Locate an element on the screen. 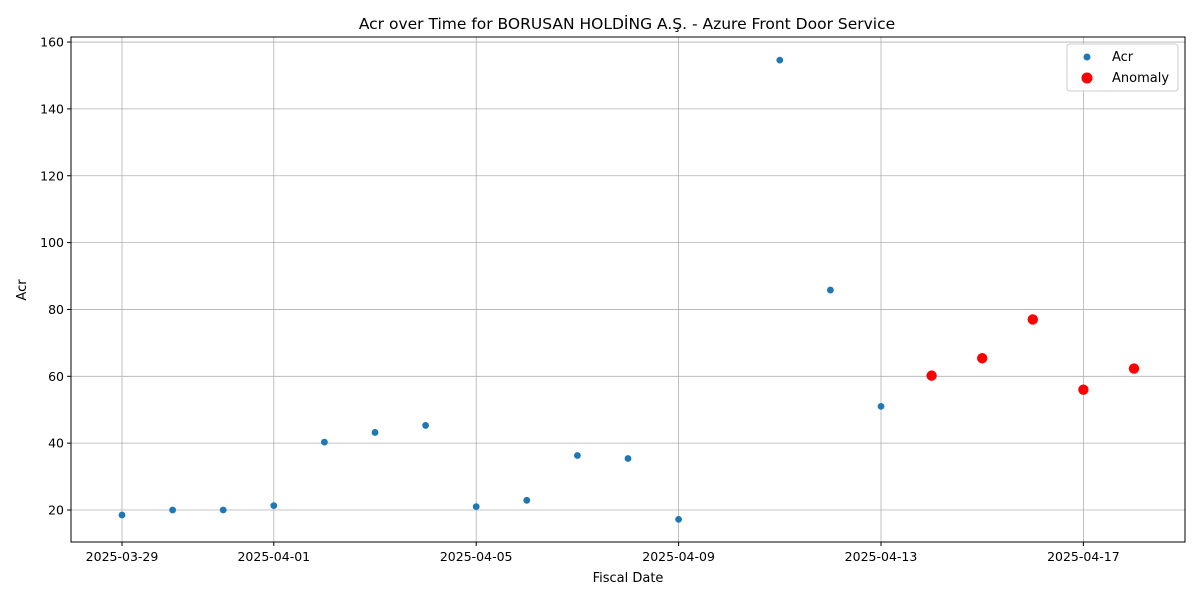  legend-acr-marker is located at coordinates (1087, 57).